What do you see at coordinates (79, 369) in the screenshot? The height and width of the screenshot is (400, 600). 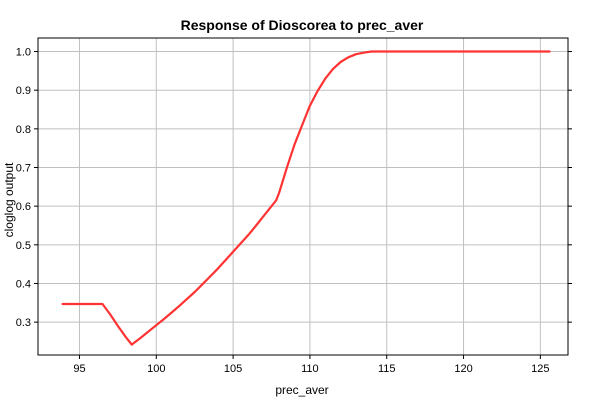 I see `x-tick-label: 95` at bounding box center [79, 369].